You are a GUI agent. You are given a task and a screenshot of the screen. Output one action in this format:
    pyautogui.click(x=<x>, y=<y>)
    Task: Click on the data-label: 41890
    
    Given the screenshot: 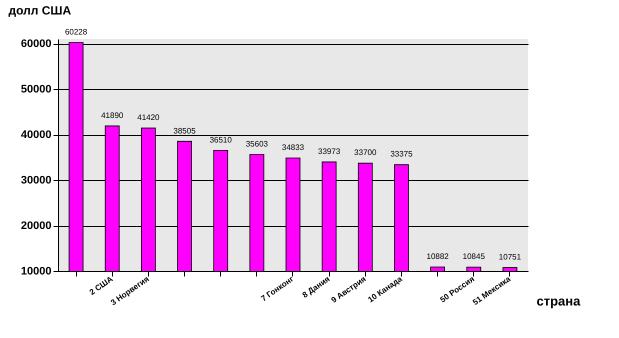 What is the action you would take?
    pyautogui.click(x=112, y=115)
    